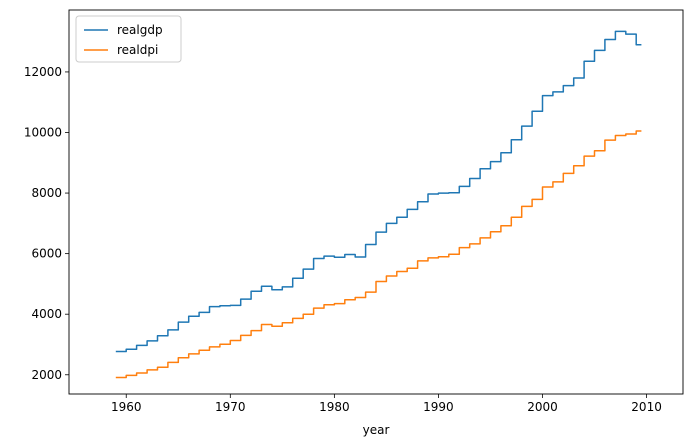 This screenshot has width=694, height=448. I want to click on legend-label-realdpi: realdpi, so click(137, 50).